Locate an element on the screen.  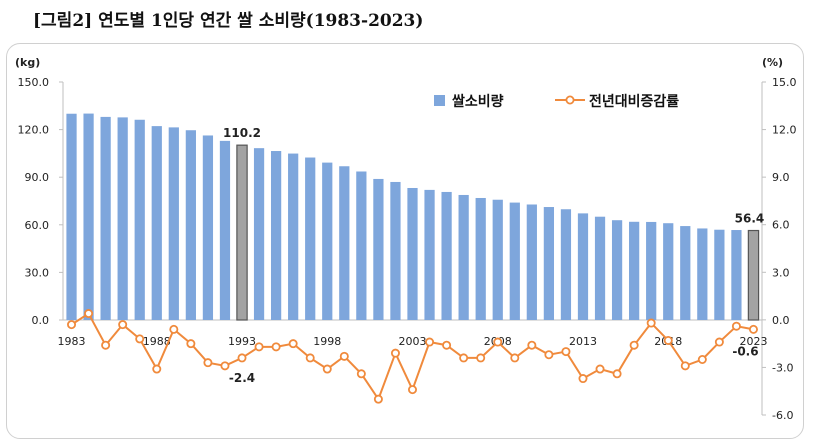
left-axis-tick-label: 60.0 is located at coordinates (37, 225).